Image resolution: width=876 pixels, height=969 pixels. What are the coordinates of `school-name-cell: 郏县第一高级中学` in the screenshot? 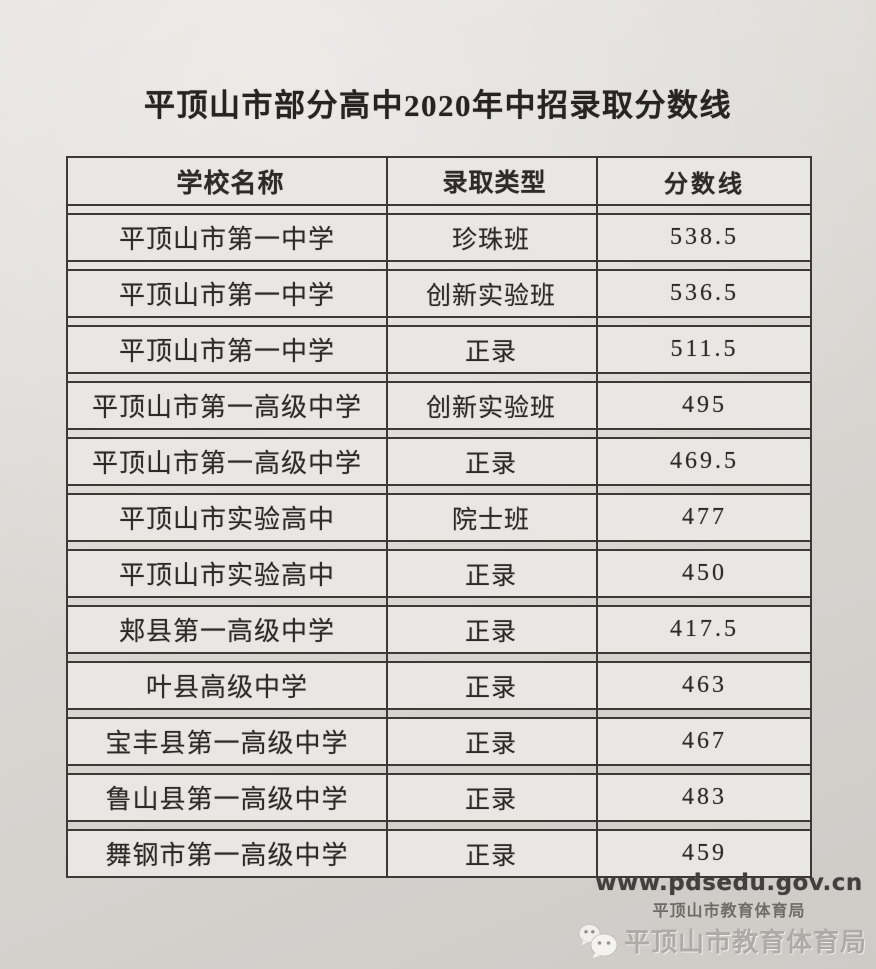 It's located at (226, 631).